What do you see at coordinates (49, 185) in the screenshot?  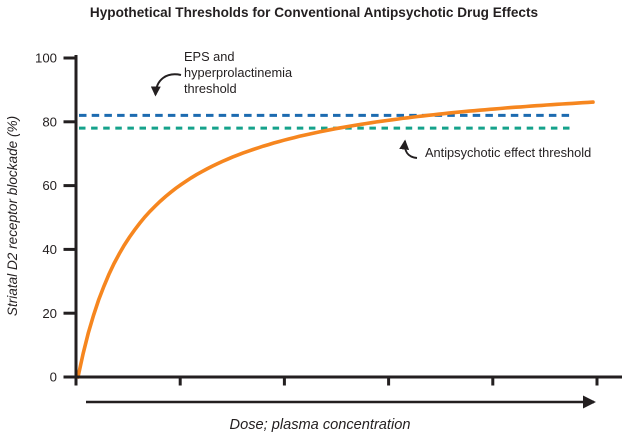 I see `y-tick-label: 60` at bounding box center [49, 185].